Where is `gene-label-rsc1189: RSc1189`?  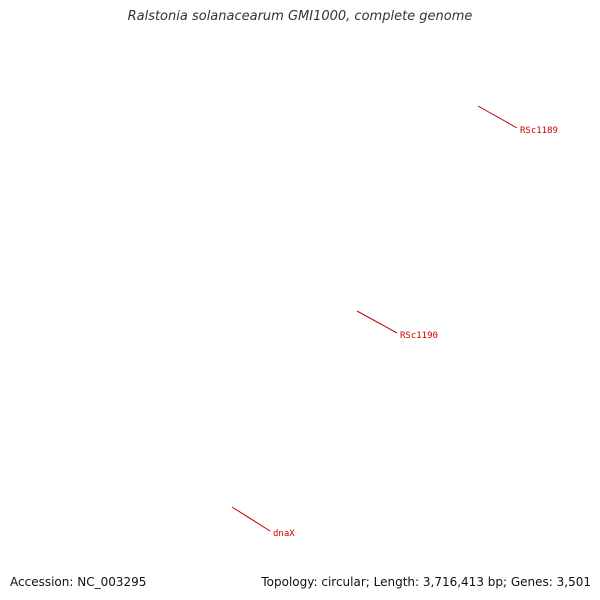
gene-label-rsc1189: RSc1189 is located at coordinates (539, 131).